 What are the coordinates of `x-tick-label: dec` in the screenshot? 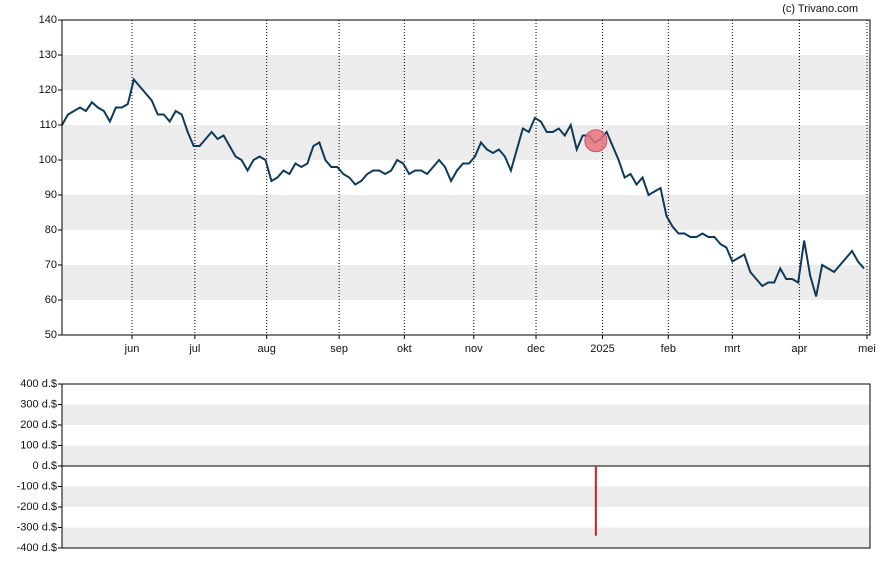 It's located at (536, 349).